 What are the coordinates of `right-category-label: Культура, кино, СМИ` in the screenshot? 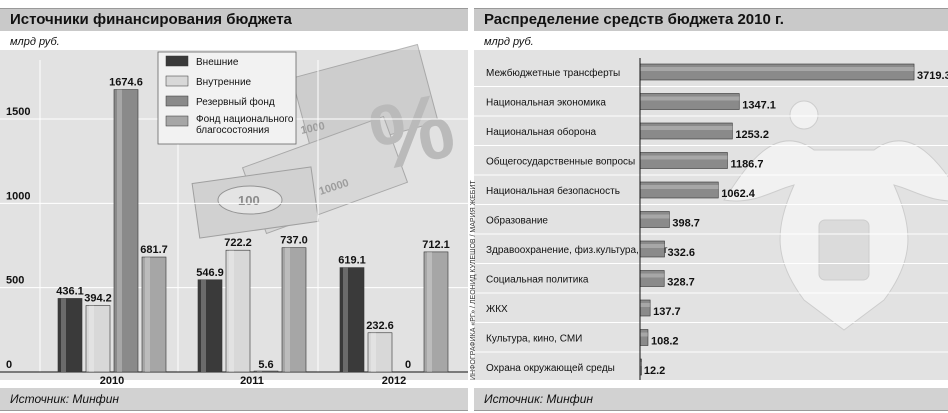 It's located at (534, 339).